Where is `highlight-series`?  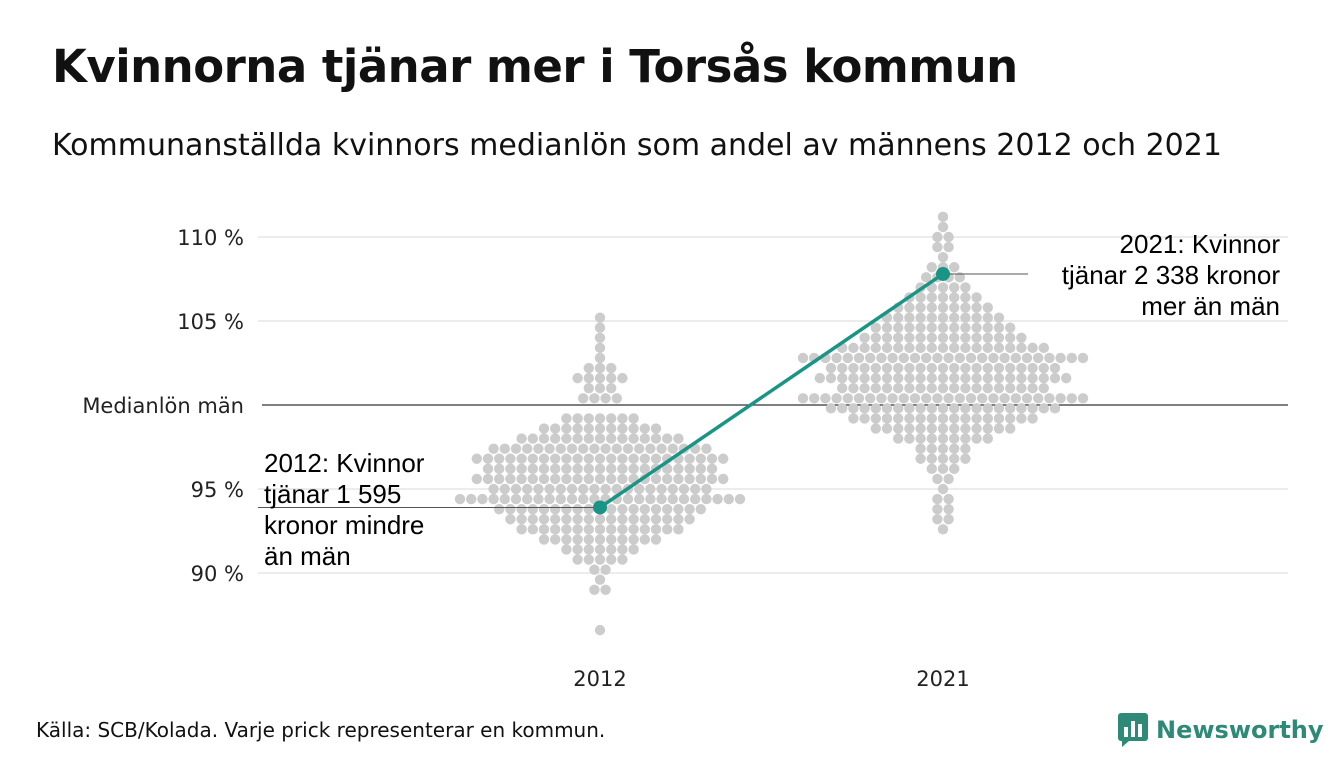
highlight-series is located at coordinates (771, 390).